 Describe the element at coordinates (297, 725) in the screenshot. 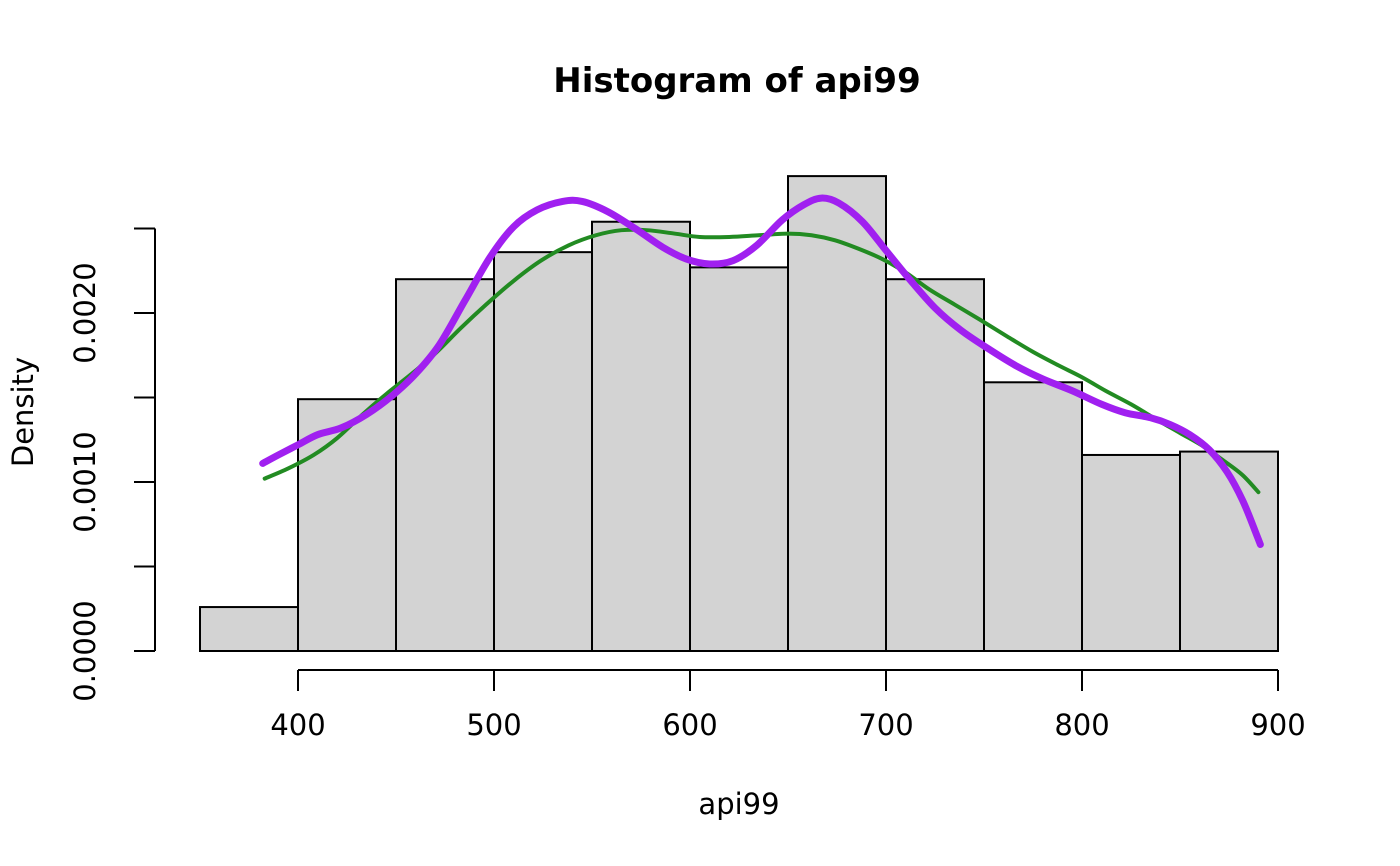

I see `x-tick-label: 400` at that location.